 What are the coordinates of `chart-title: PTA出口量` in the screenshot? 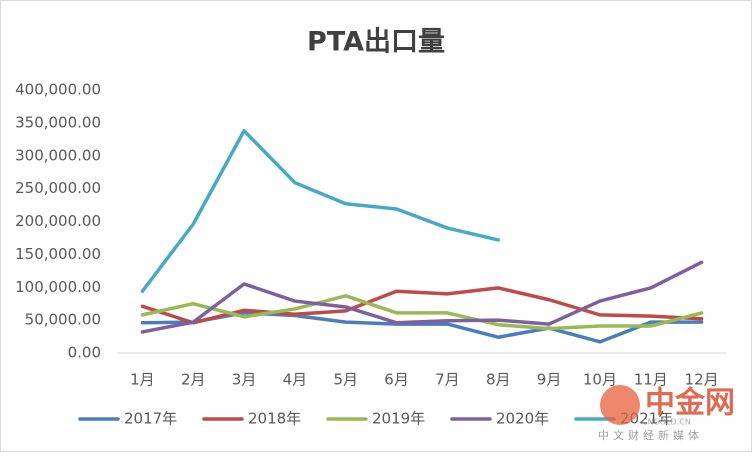 It's located at (376, 42).